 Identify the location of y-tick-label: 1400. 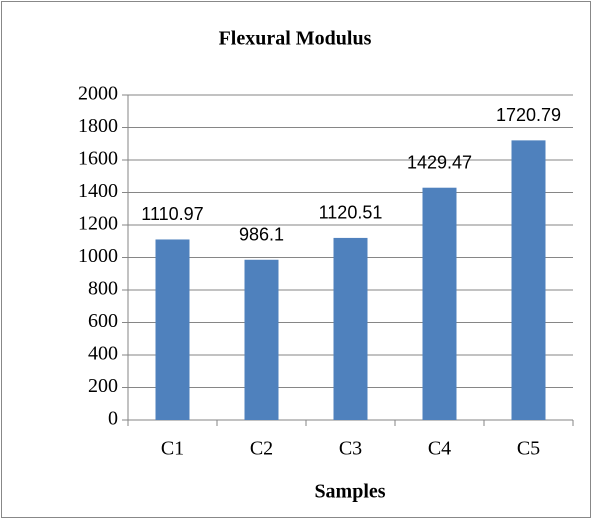
(98, 191).